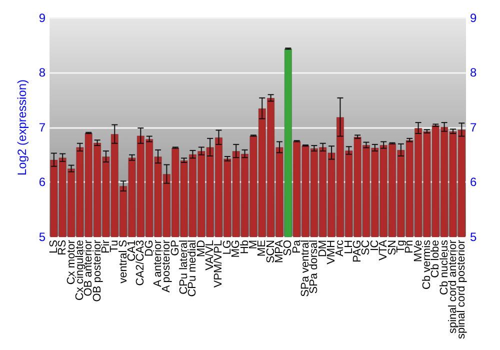 Image resolution: width=500 pixels, height=350 pixels. I want to click on y2-tick-label: 7, so click(473, 127).